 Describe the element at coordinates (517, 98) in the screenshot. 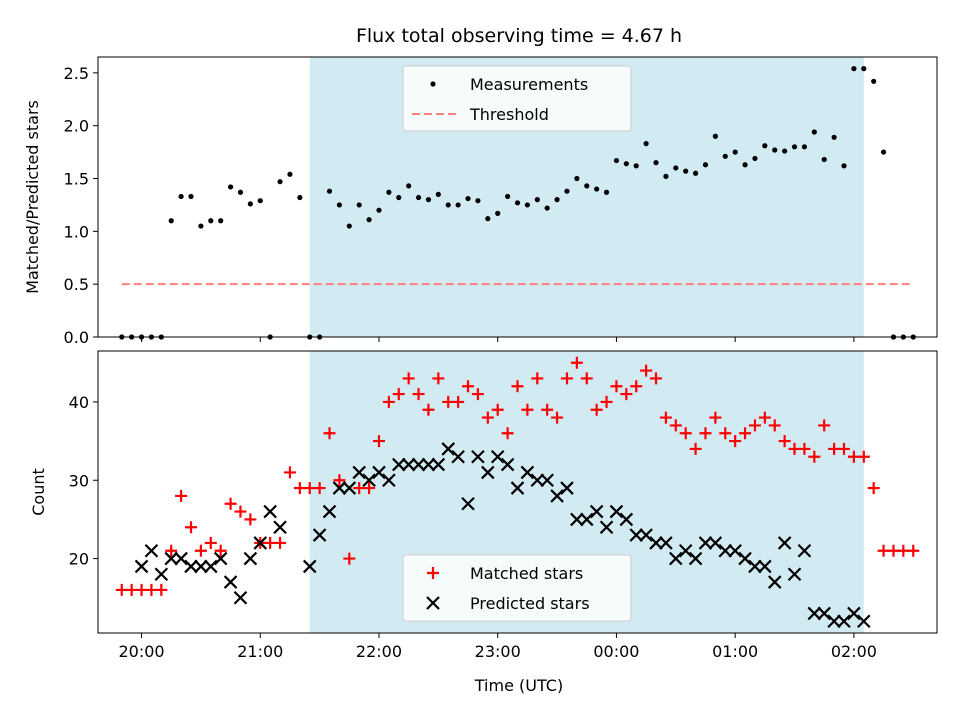

I see `legend-top-frame` at that location.